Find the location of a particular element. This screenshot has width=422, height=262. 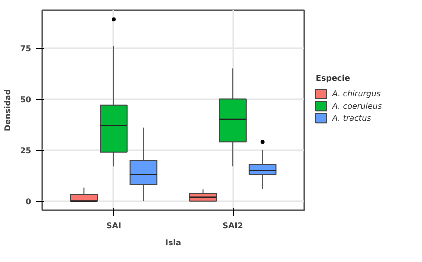

x-tick-label: SAI2 is located at coordinates (233, 226).